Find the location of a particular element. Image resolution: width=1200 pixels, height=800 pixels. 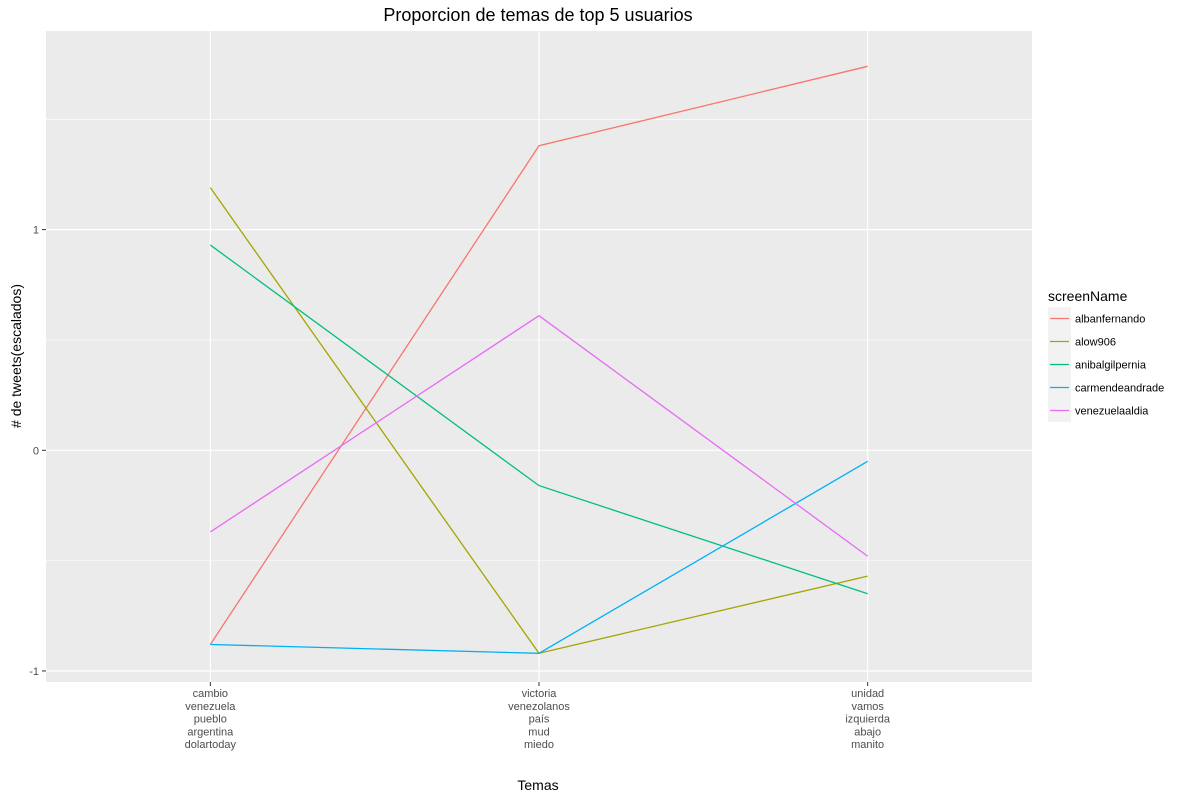

legend-label: alow906 is located at coordinates (1095, 343).